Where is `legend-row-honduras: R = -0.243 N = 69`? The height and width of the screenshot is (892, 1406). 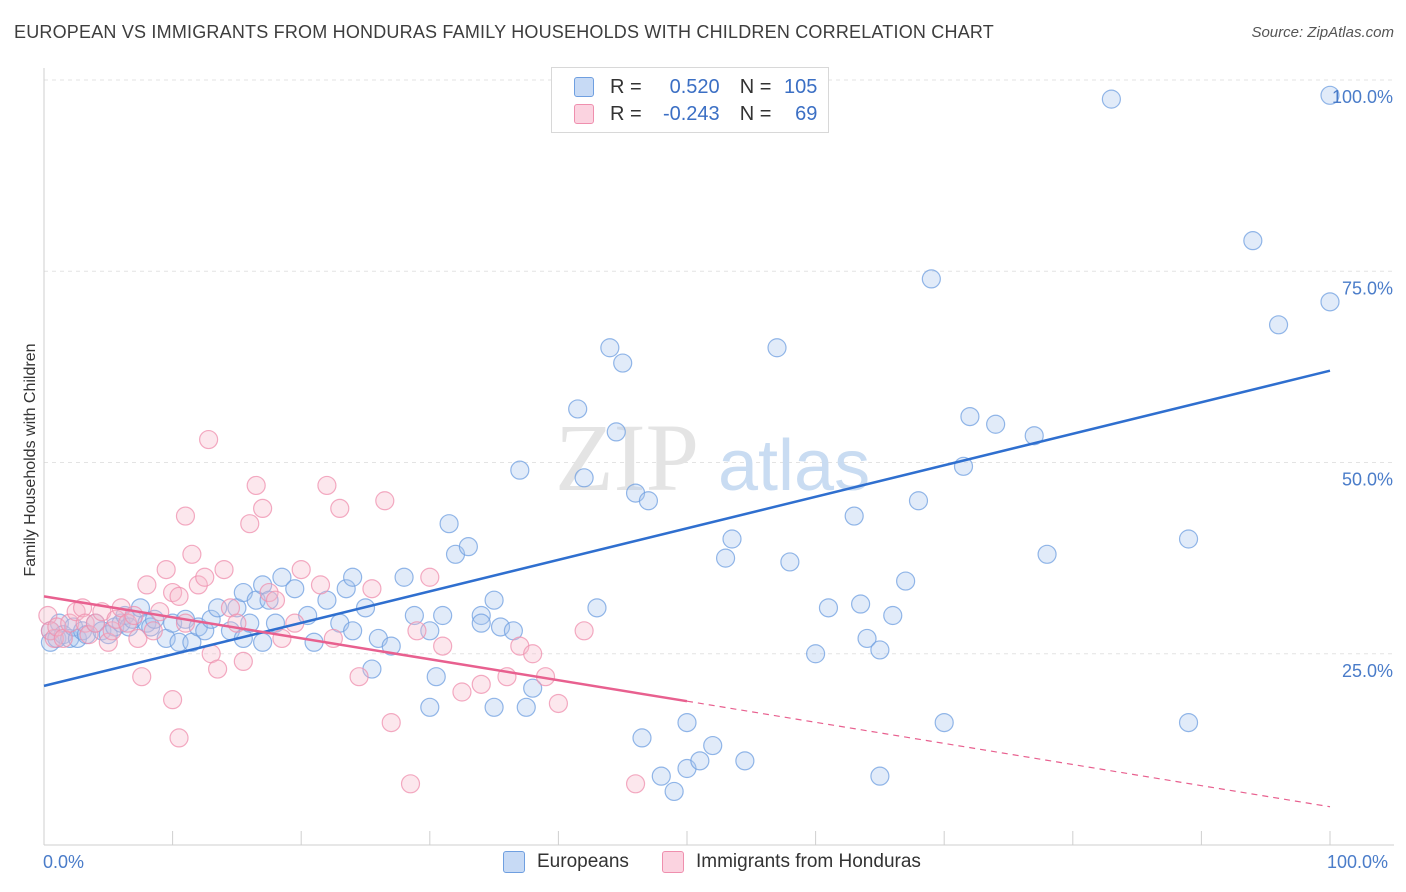
legend-row-honduras: R = -0.243 N = 69 is located at coordinates (695, 114).